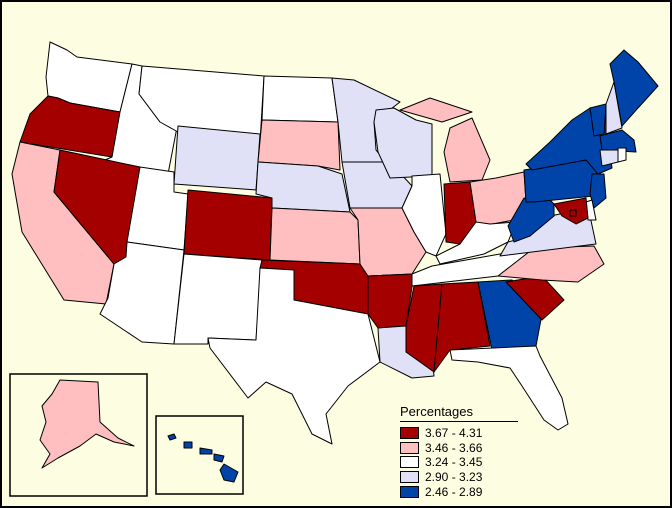 Image resolution: width=672 pixels, height=508 pixels. What do you see at coordinates (622, 155) in the screenshot?
I see `state-rhode_island` at bounding box center [622, 155].